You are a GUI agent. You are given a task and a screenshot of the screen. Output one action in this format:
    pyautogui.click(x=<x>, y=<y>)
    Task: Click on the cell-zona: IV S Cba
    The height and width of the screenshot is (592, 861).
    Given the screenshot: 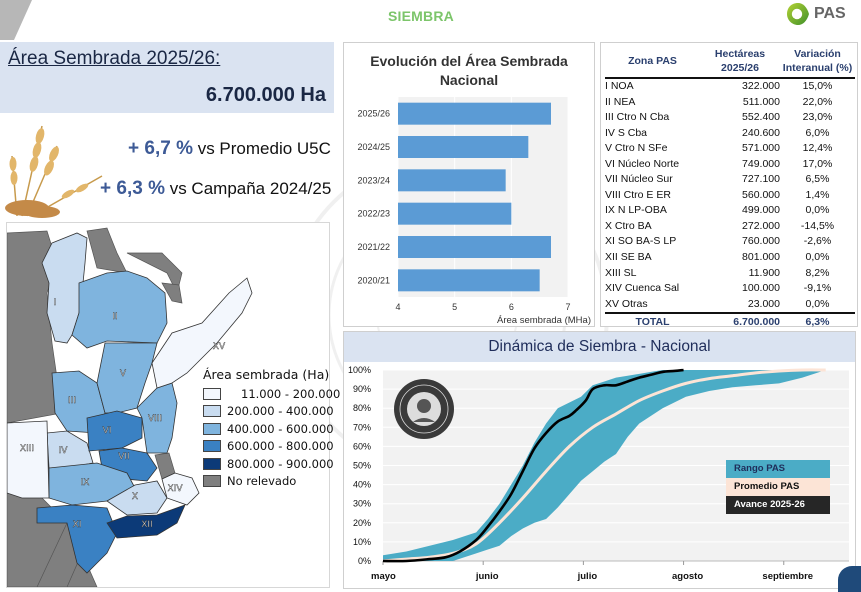 What is the action you would take?
    pyautogui.click(x=626, y=132)
    